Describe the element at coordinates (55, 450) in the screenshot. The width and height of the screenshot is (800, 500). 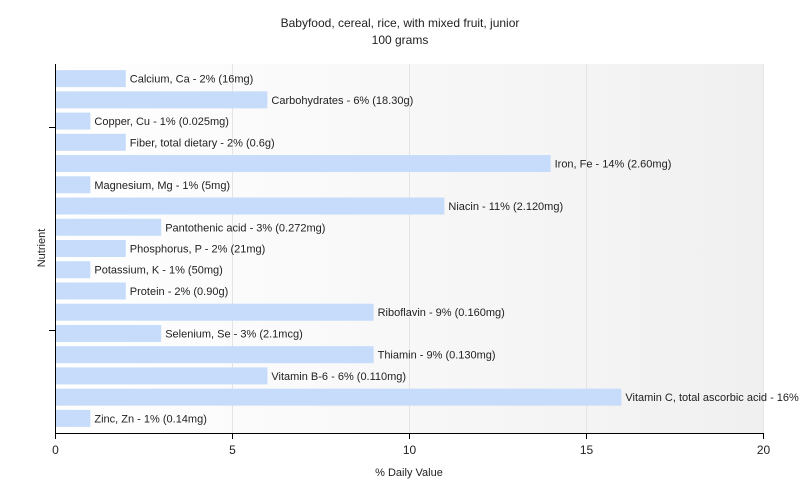
I see `x-tick-label: 0` at that location.